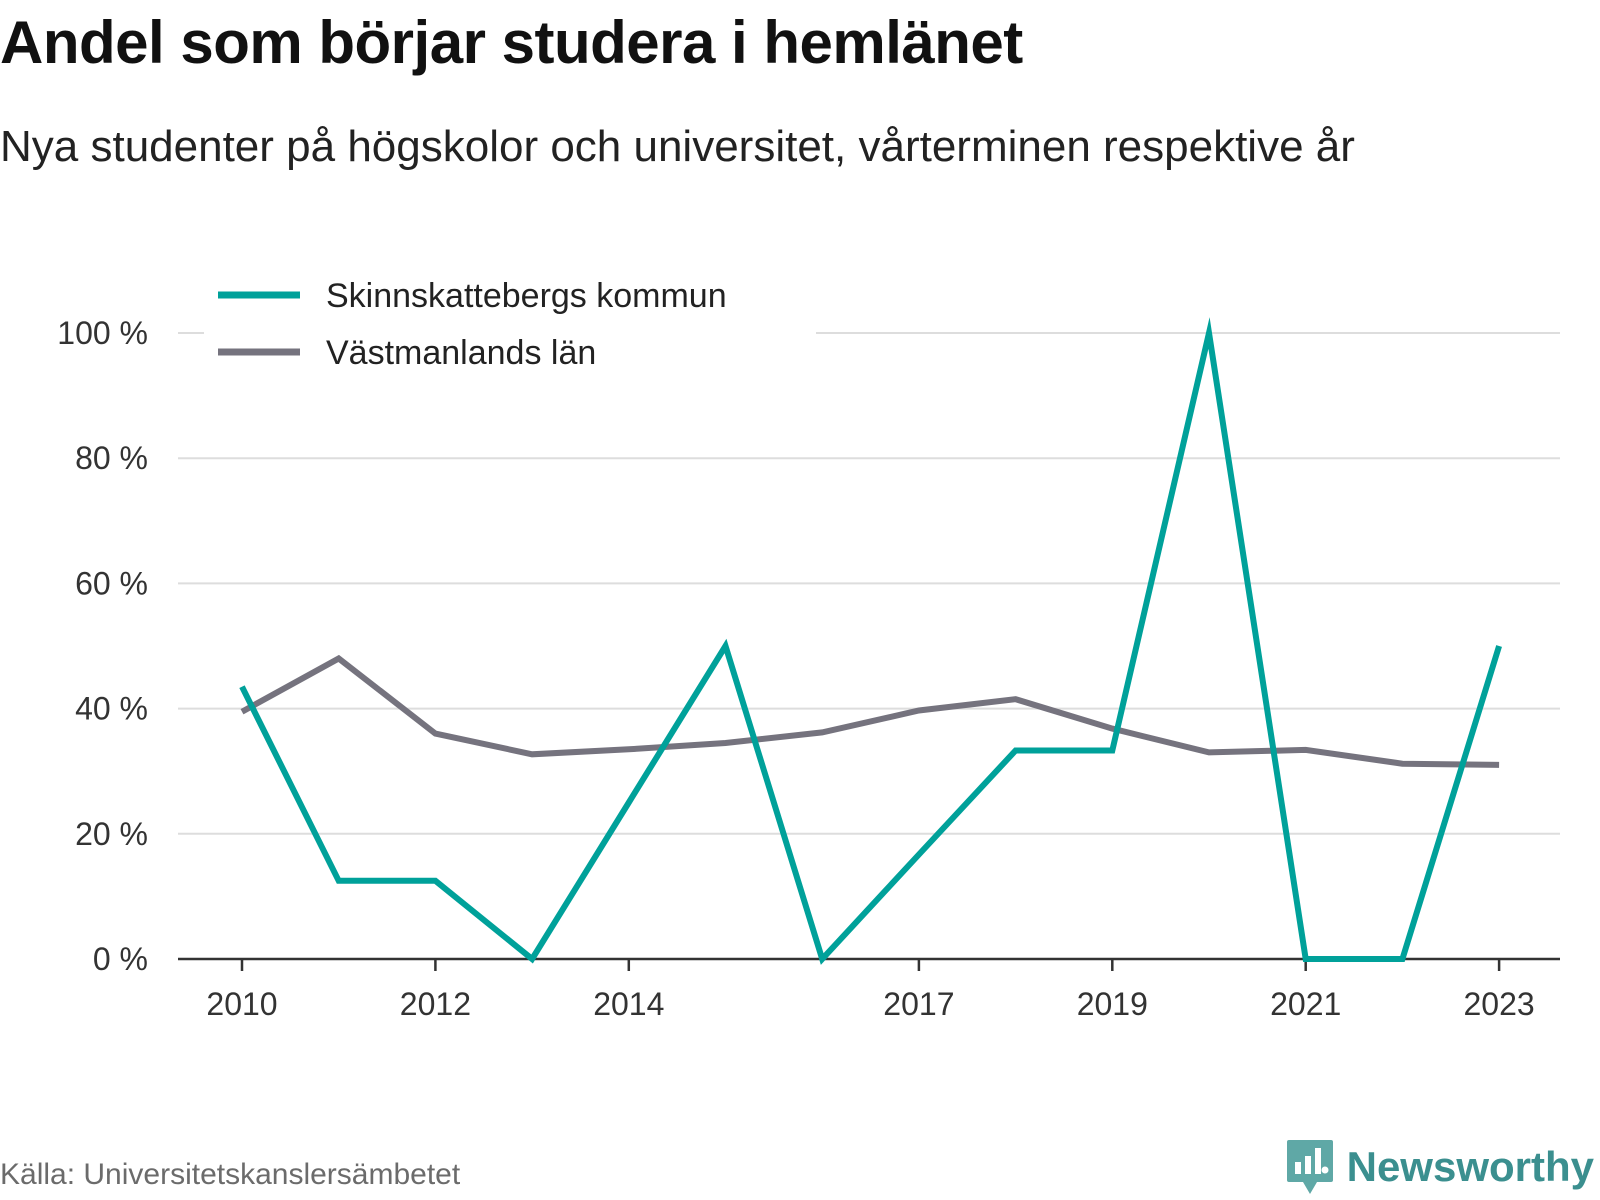  Describe the element at coordinates (1499, 1004) in the screenshot. I see `x-tick-label: 2023` at that location.